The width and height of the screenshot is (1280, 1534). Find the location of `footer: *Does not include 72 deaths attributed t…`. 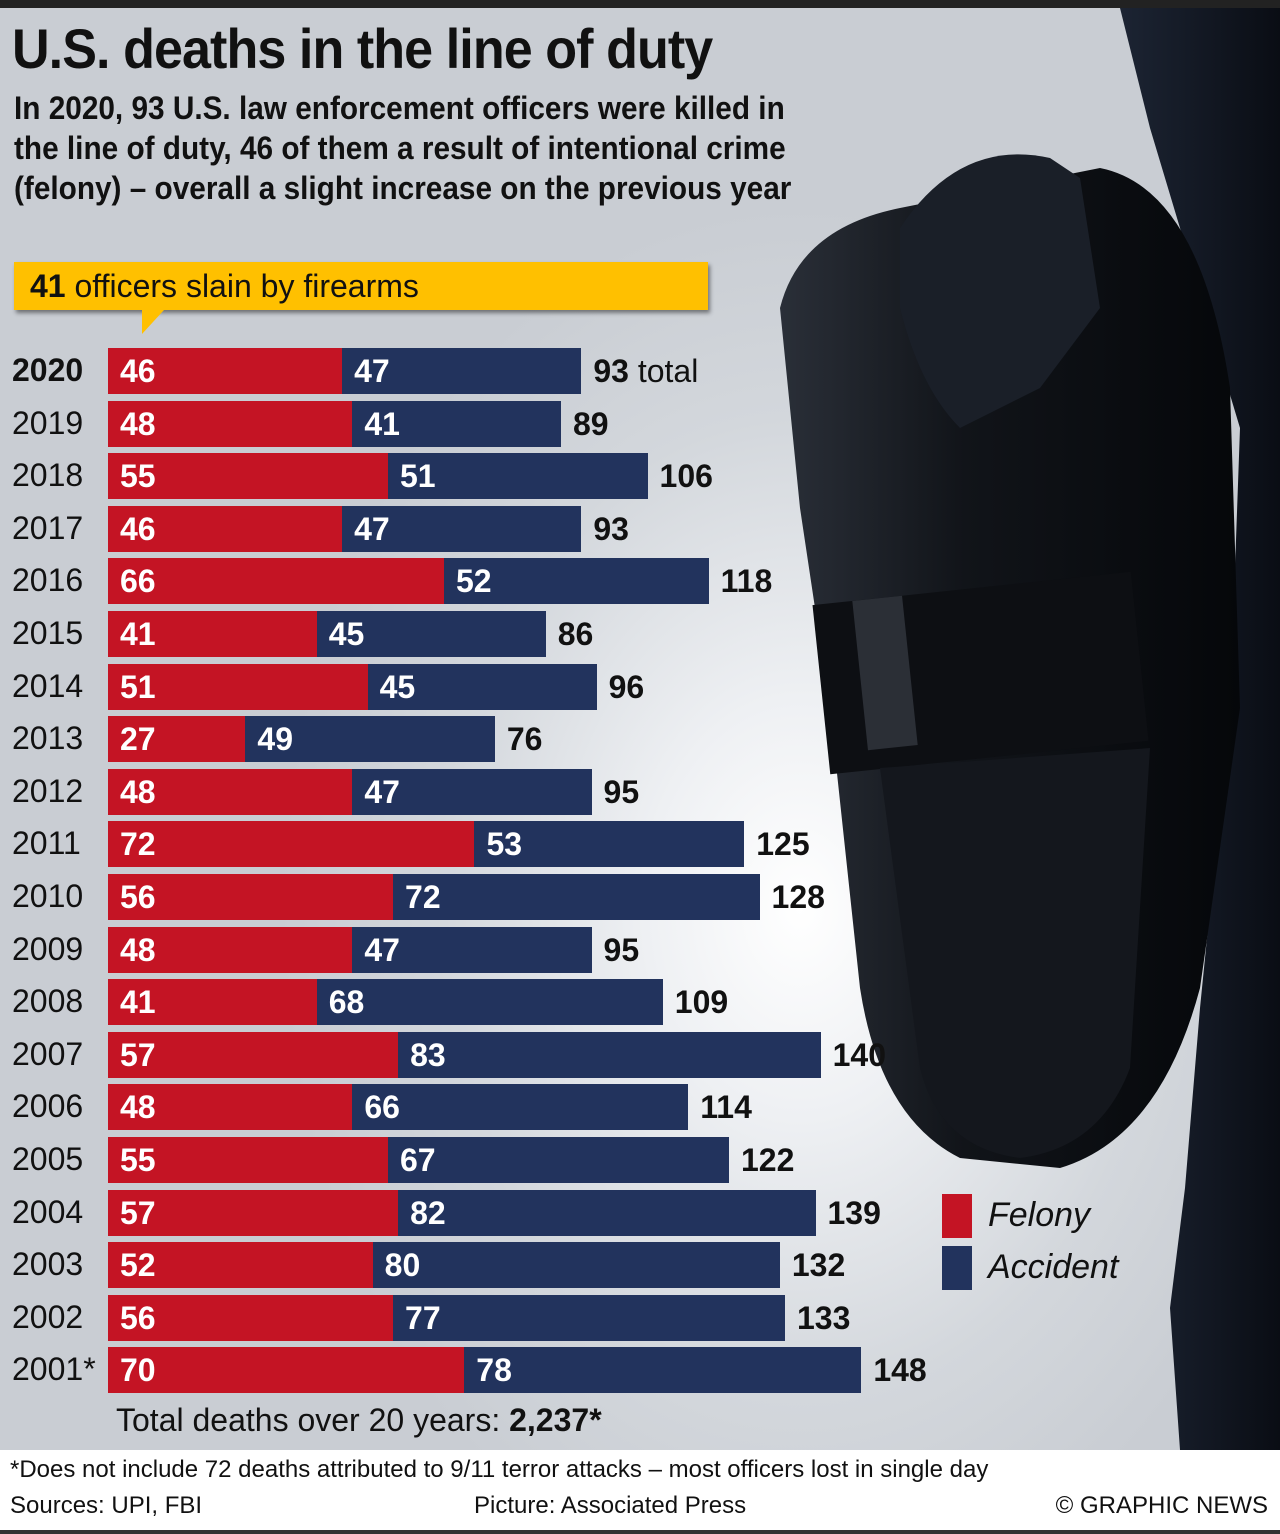

footer: *Does not include 72 deaths attributed t… is located at coordinates (640, 1492).